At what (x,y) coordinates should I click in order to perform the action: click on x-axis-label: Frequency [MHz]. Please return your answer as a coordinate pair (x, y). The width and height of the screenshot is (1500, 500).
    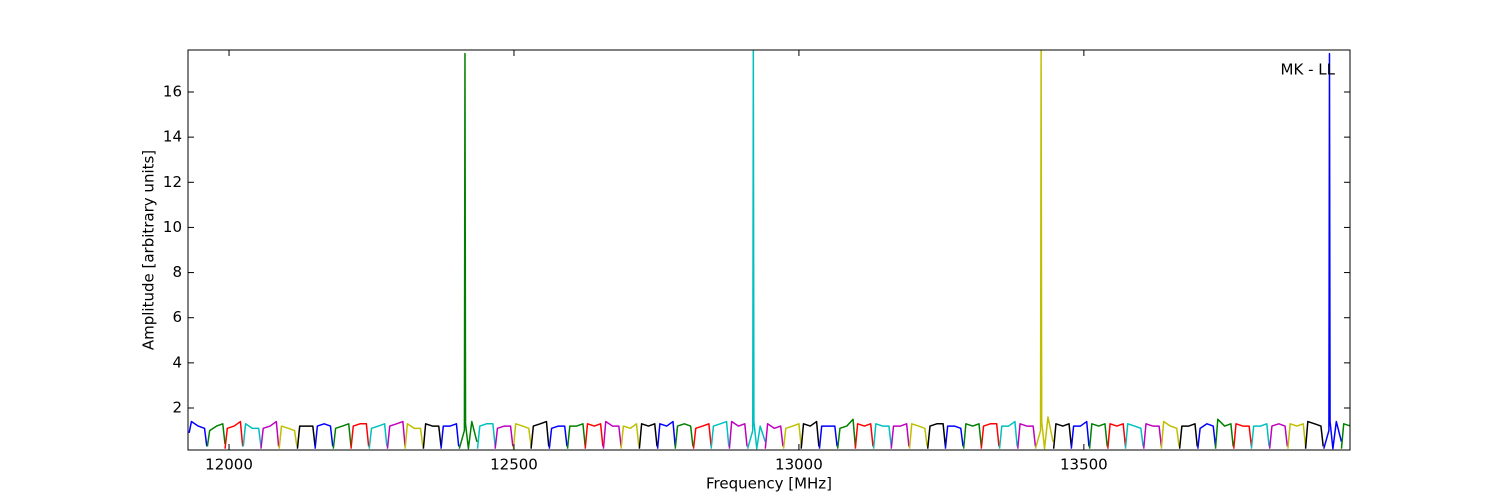
    Looking at the image, I should click on (769, 484).